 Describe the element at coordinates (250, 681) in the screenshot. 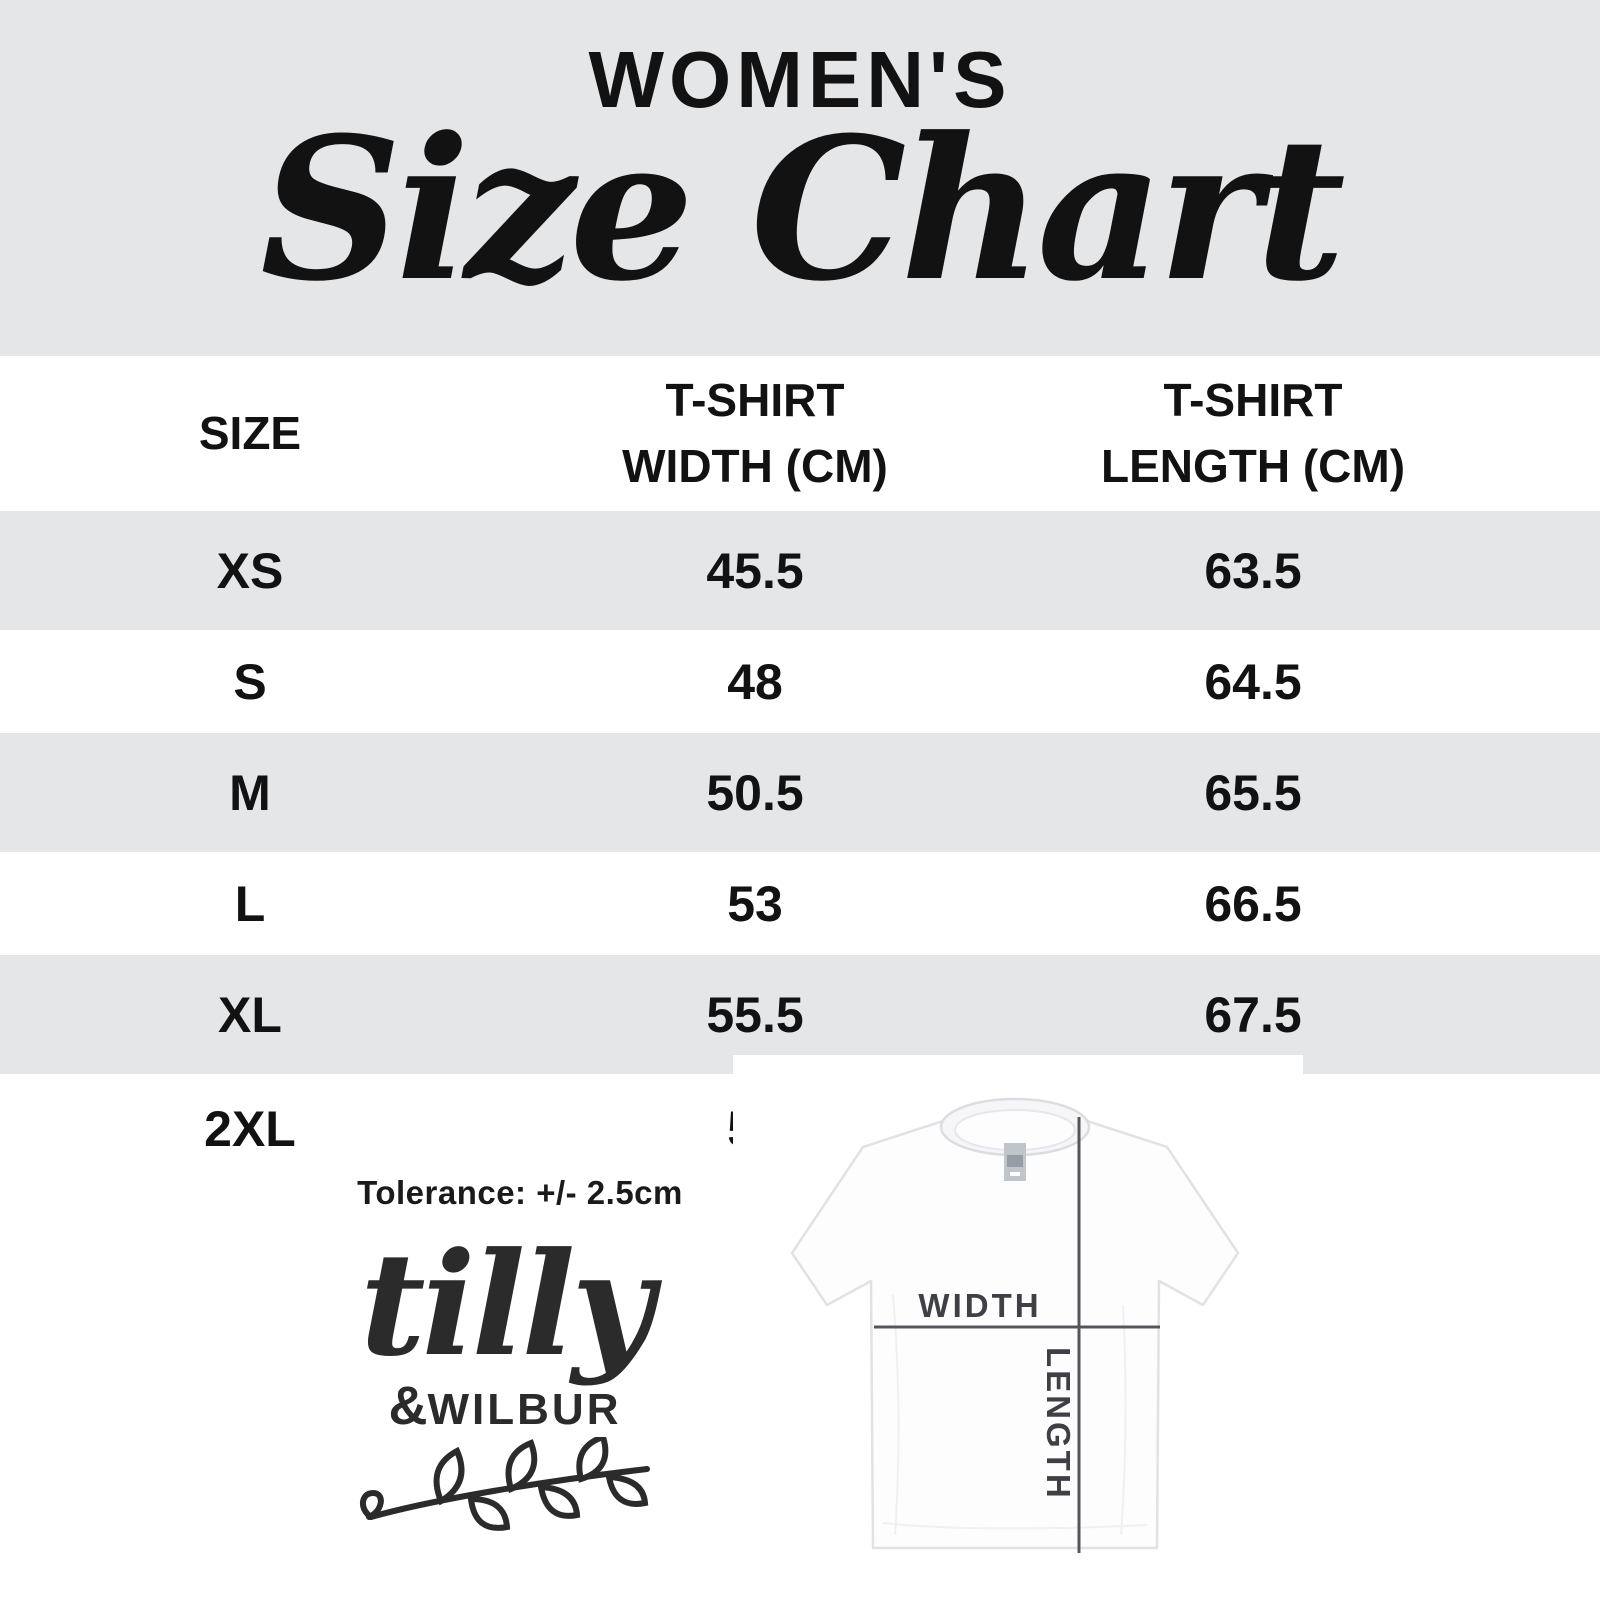

I see `size-cell: S` at that location.